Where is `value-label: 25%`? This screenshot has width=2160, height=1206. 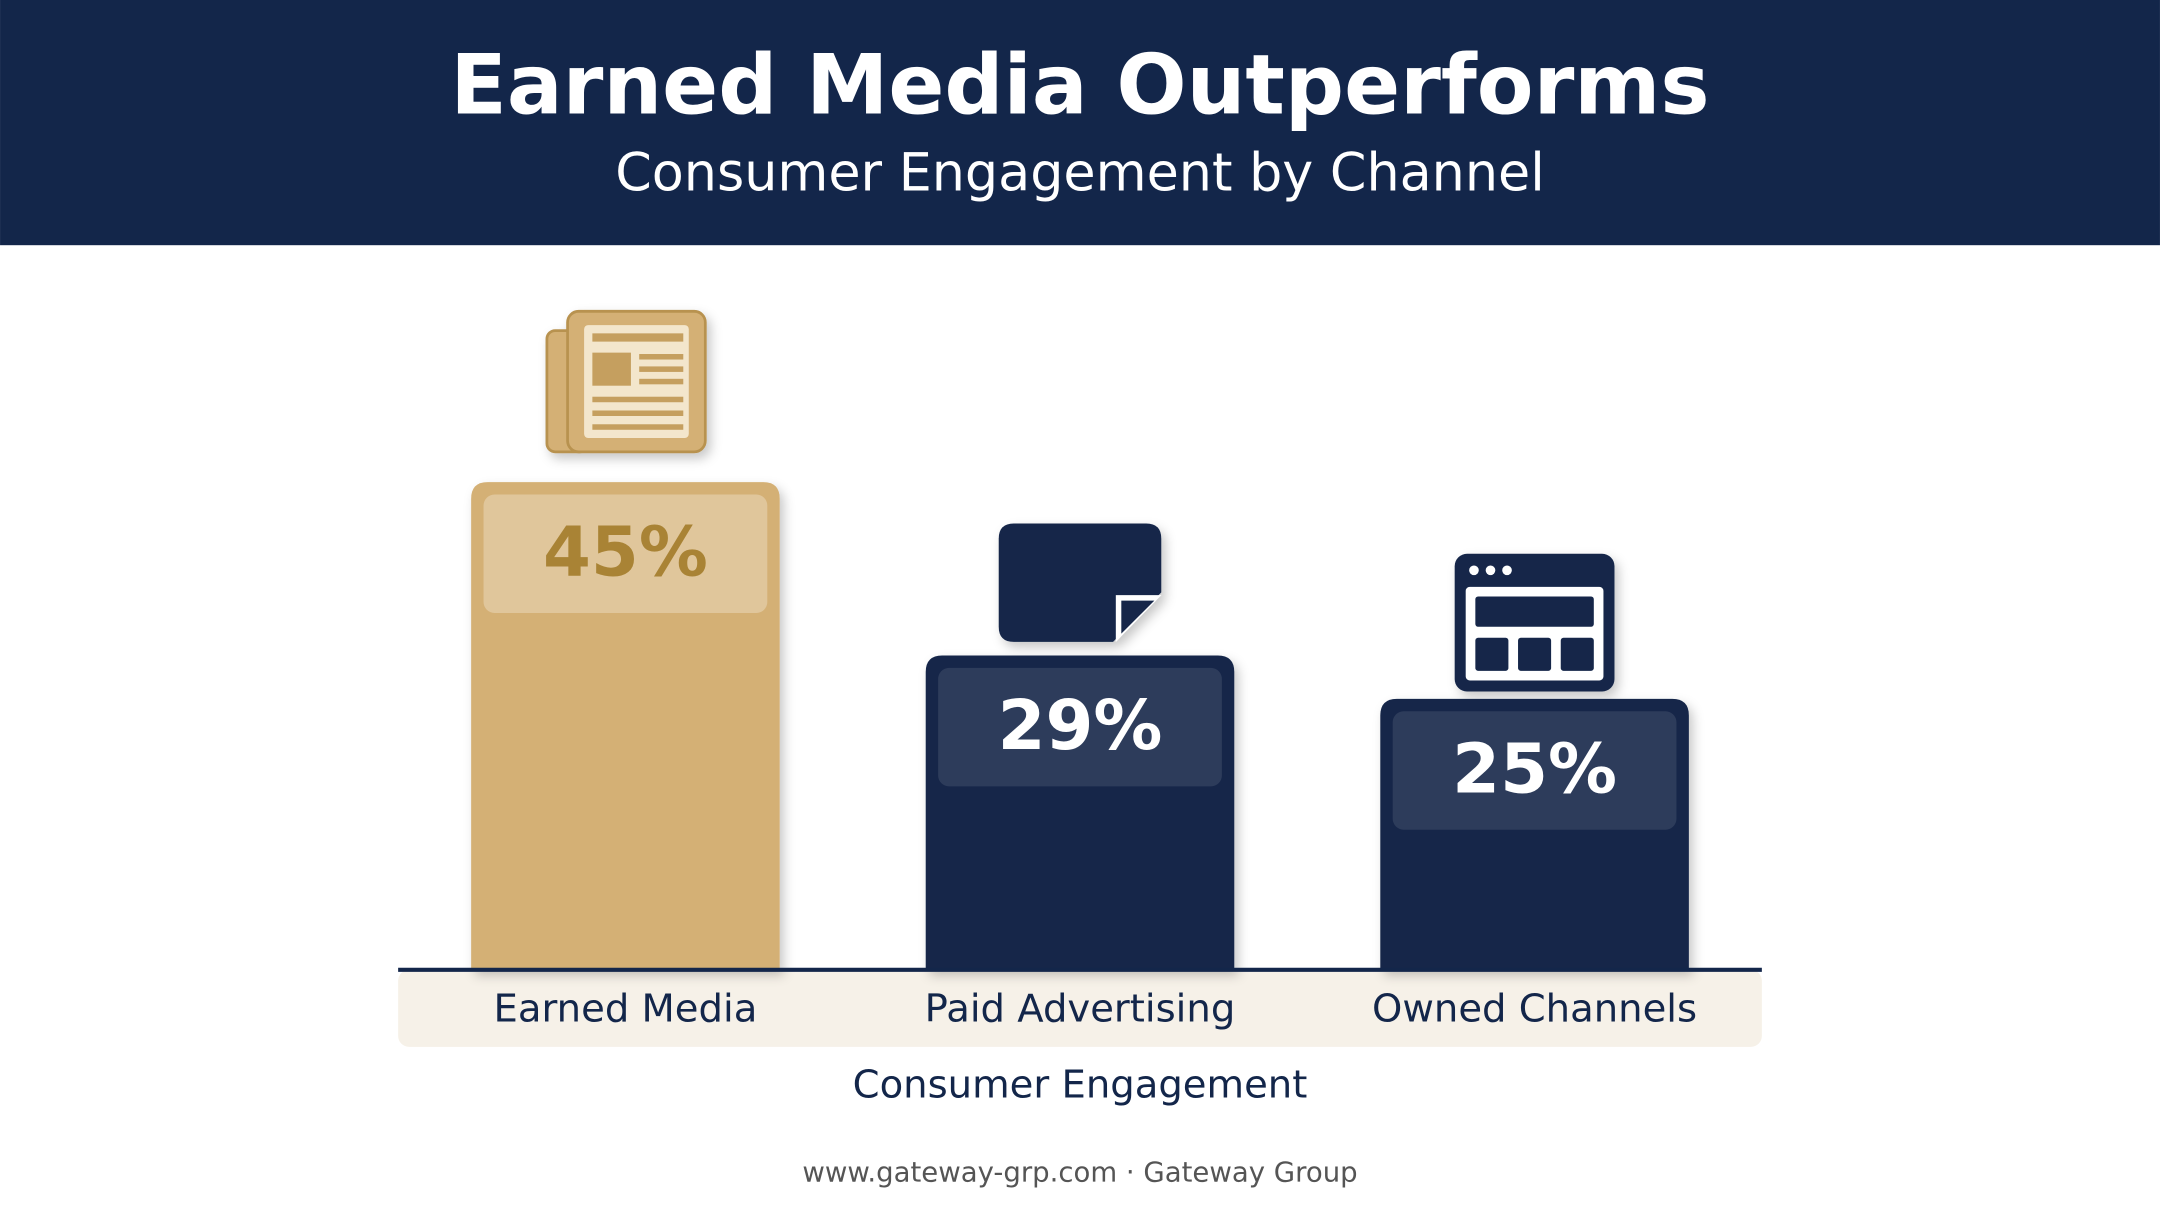 value-label: 25% is located at coordinates (1534, 769).